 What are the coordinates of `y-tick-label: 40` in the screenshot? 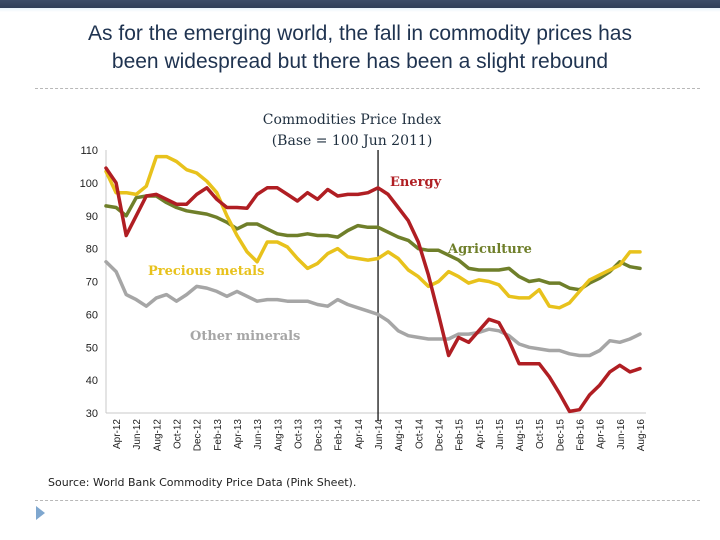 It's located at (92, 381).